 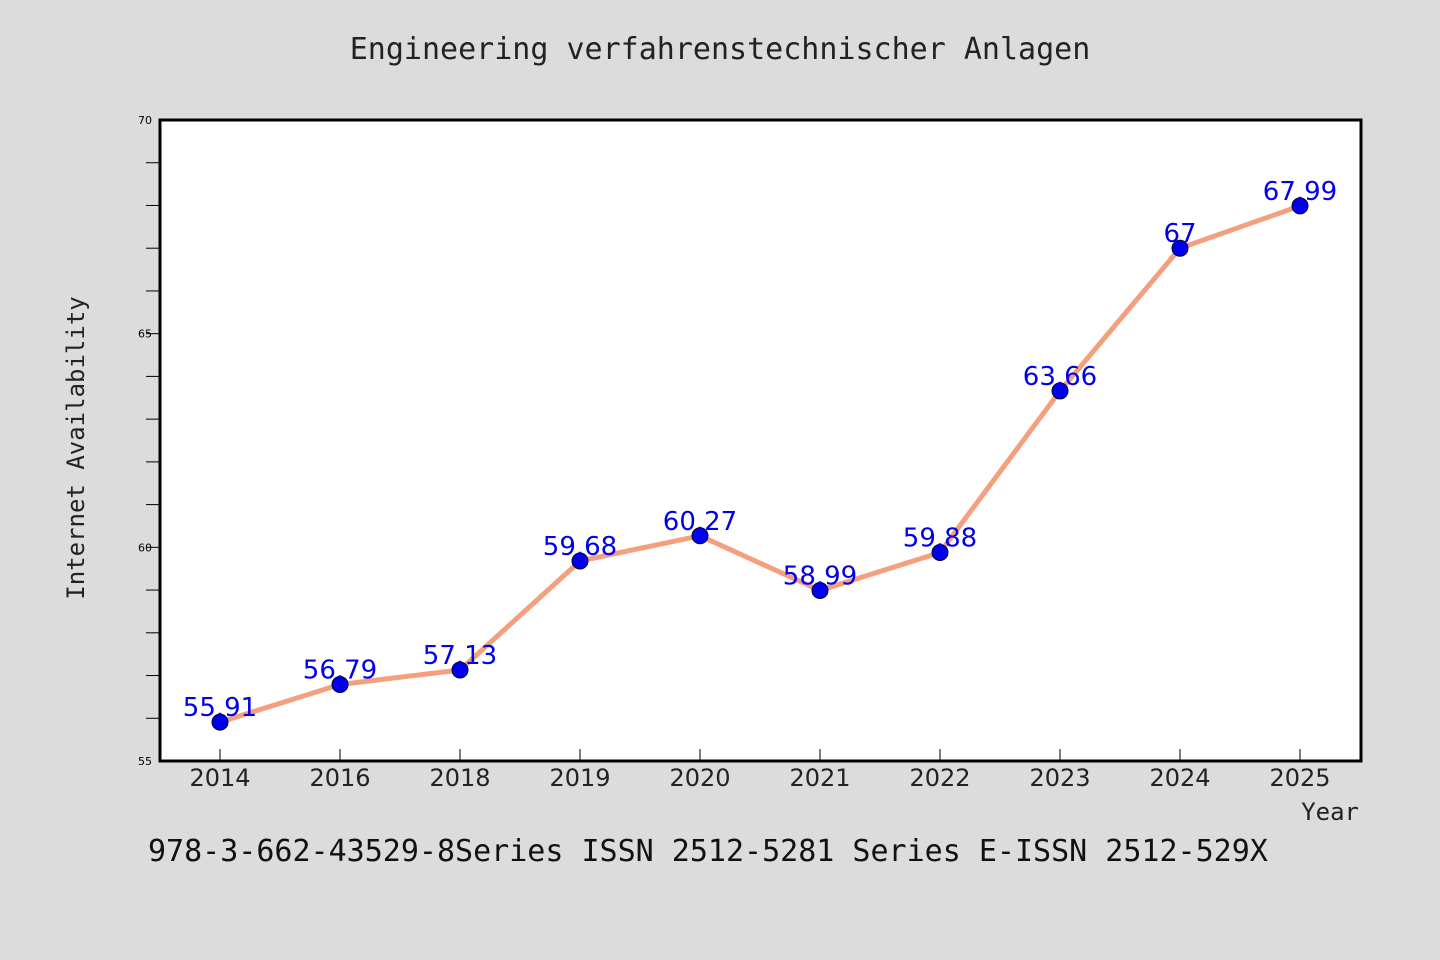 What do you see at coordinates (1060, 377) in the screenshot?
I see `data-label: 63.66` at bounding box center [1060, 377].